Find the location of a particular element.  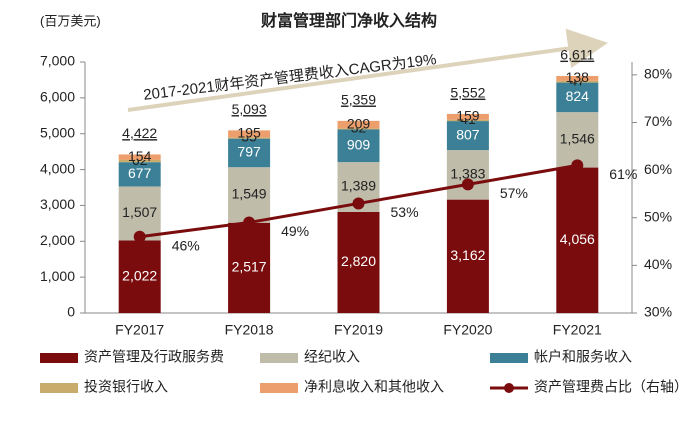

y-tick-label: 7,000 is located at coordinates (57, 61).